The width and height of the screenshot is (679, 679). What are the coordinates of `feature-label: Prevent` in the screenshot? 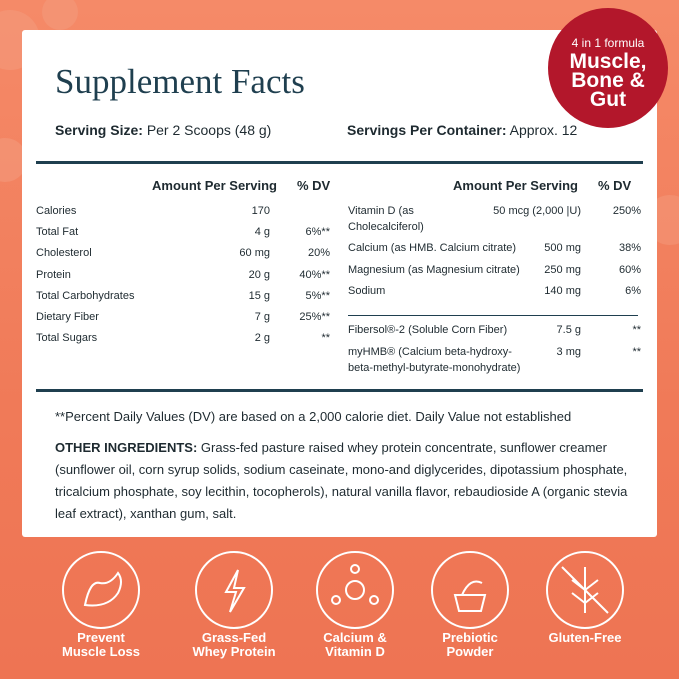 It's located at (101, 637).